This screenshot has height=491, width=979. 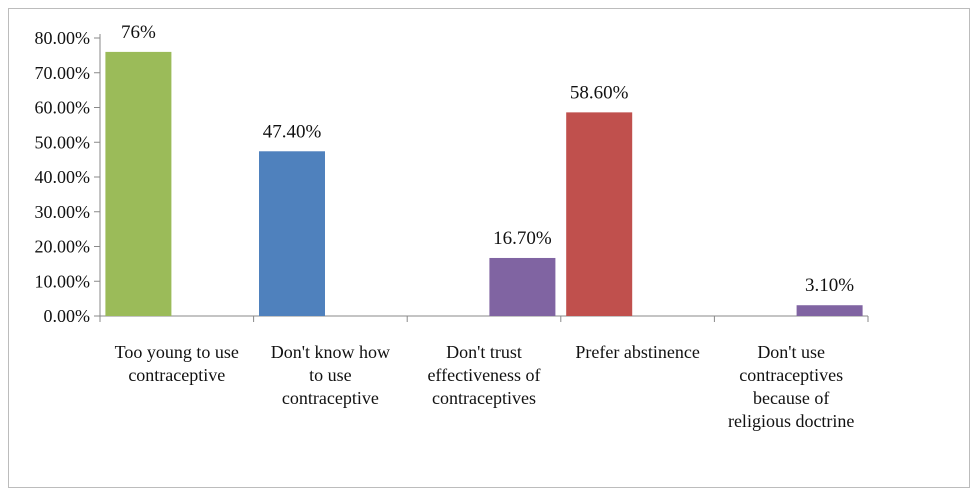 What do you see at coordinates (63, 281) in the screenshot?
I see `y-tick-label: 10.00%` at bounding box center [63, 281].